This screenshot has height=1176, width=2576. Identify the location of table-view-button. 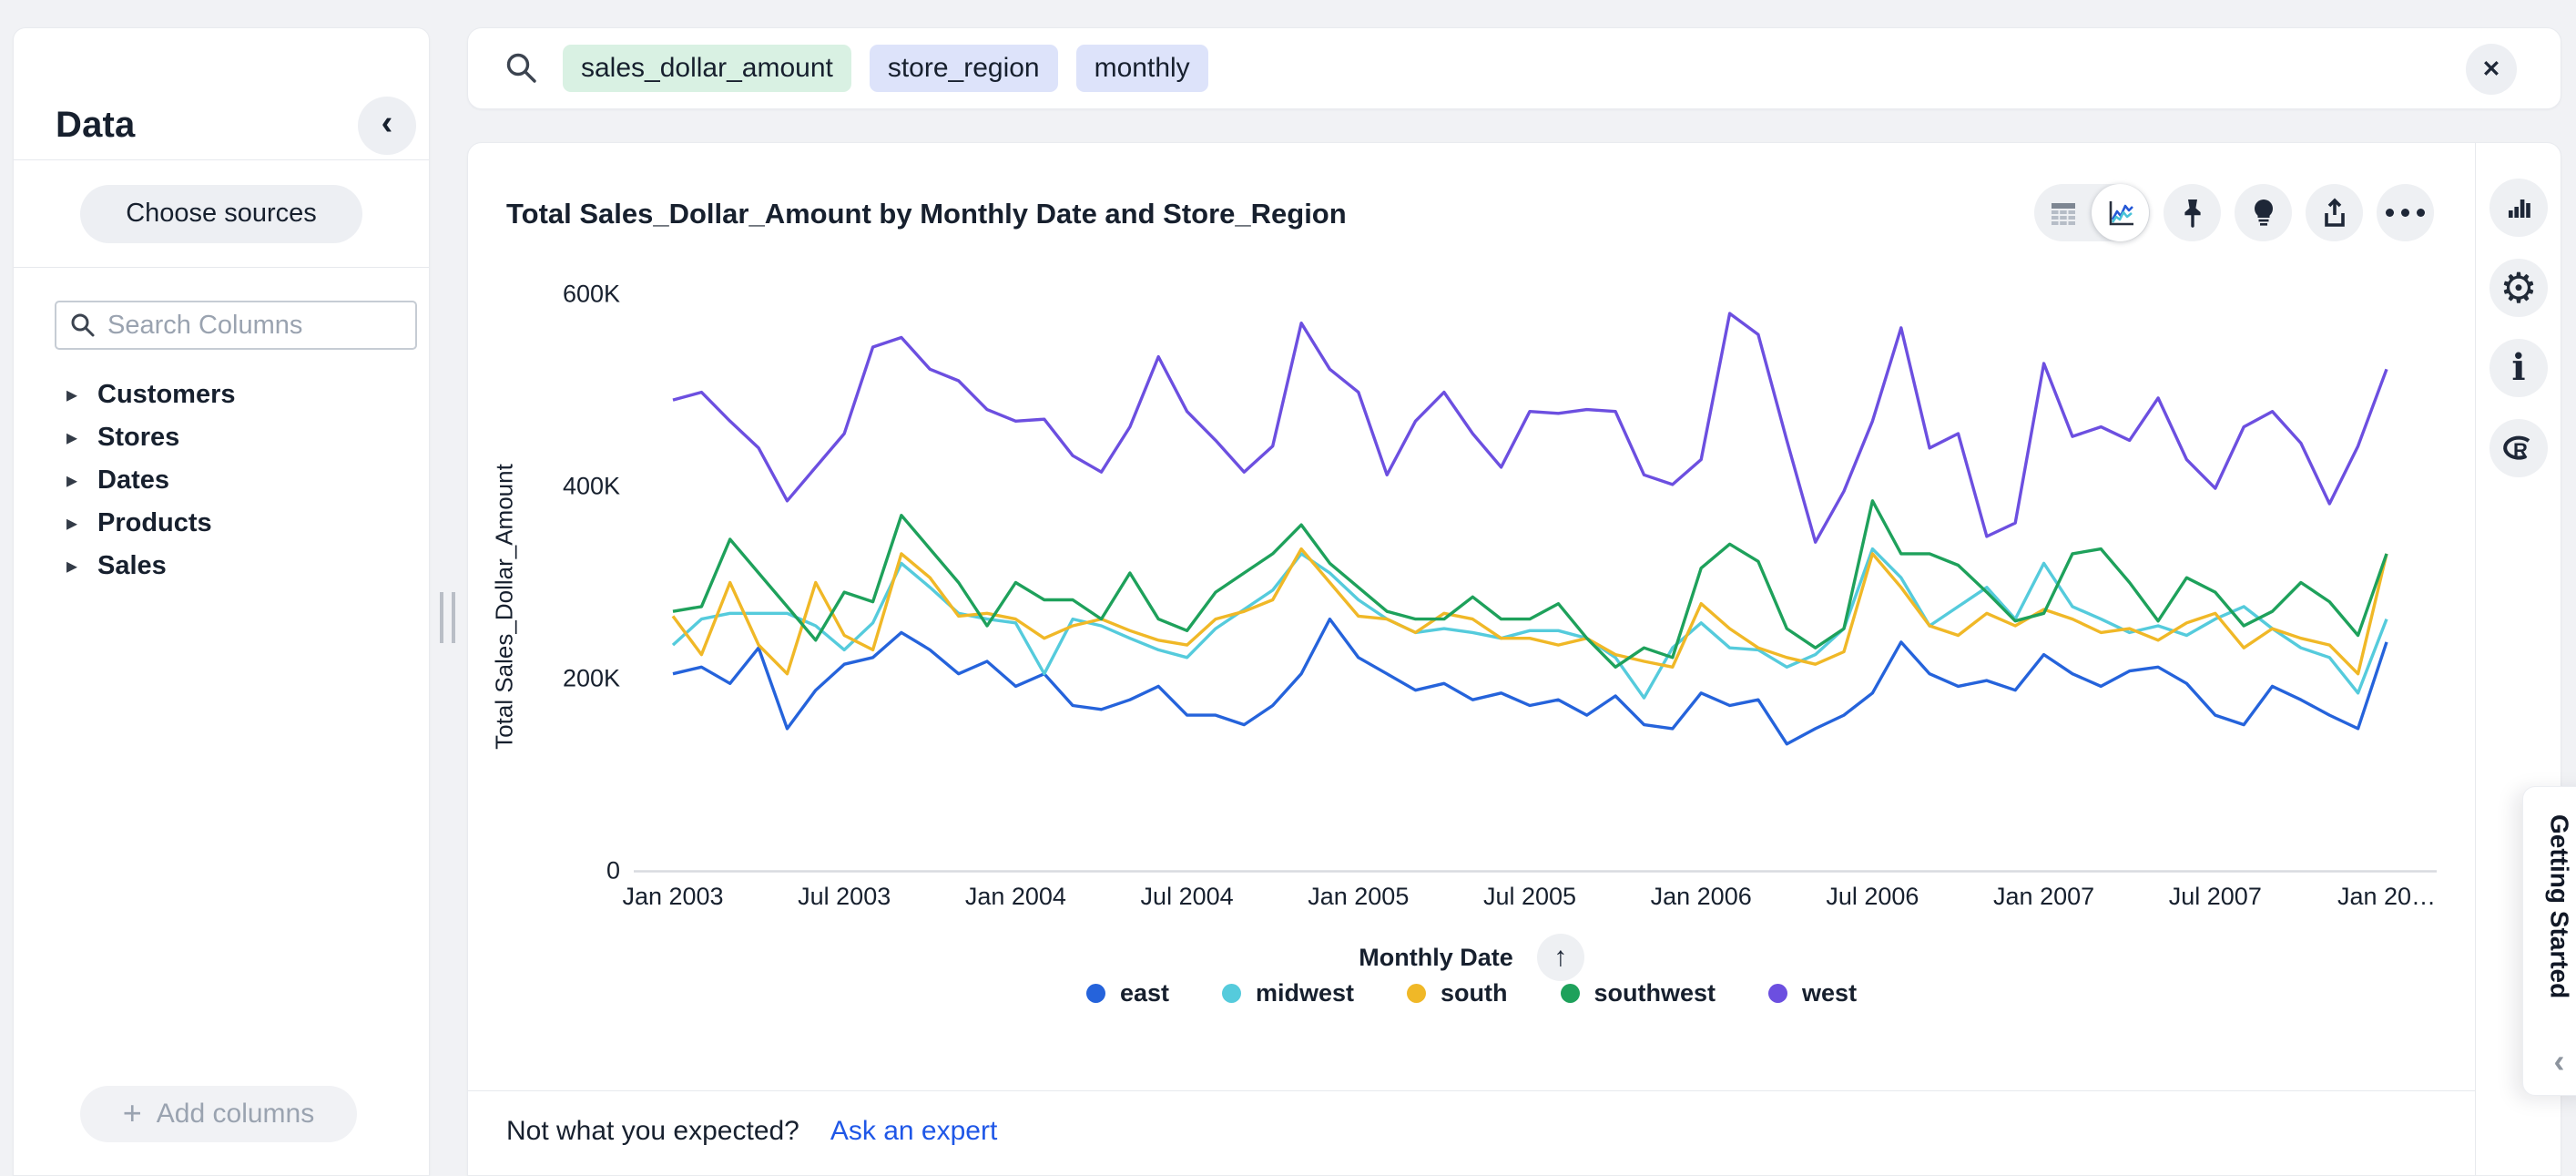
(2063, 212).